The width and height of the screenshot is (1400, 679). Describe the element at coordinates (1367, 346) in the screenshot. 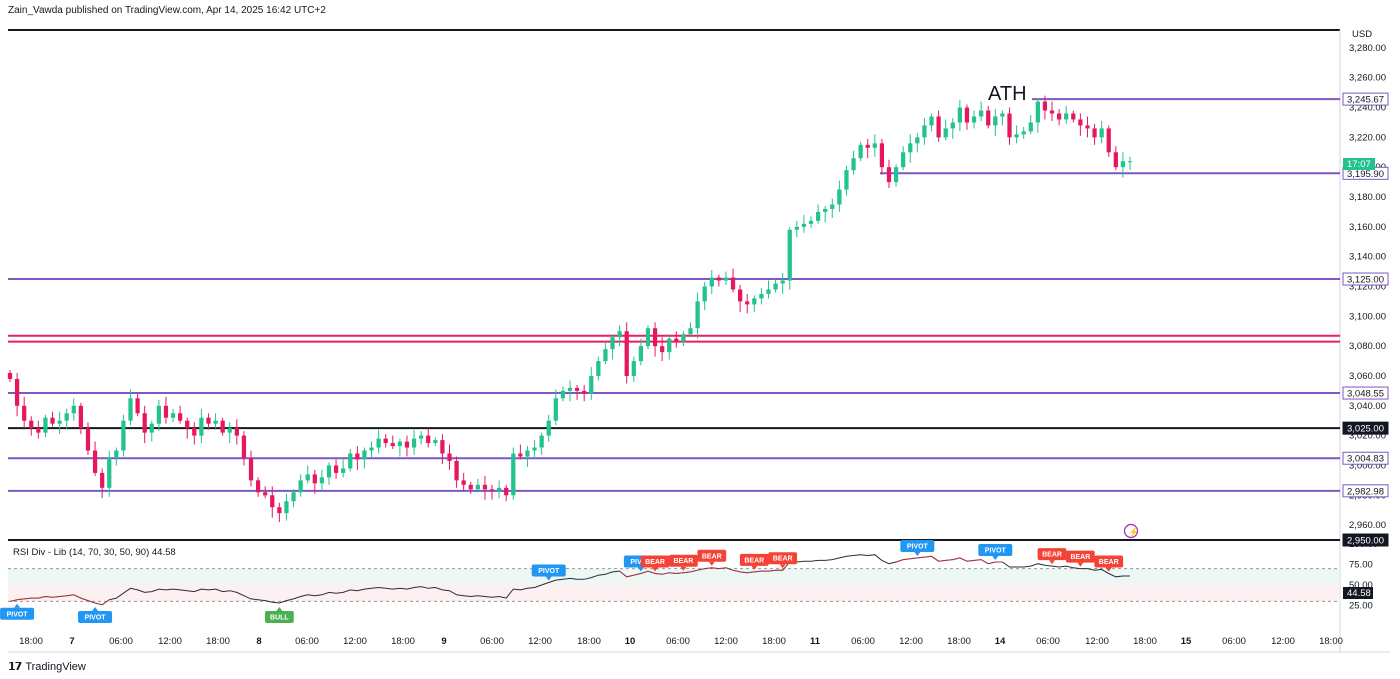

I see `price-tick-label: 3,080.00` at that location.